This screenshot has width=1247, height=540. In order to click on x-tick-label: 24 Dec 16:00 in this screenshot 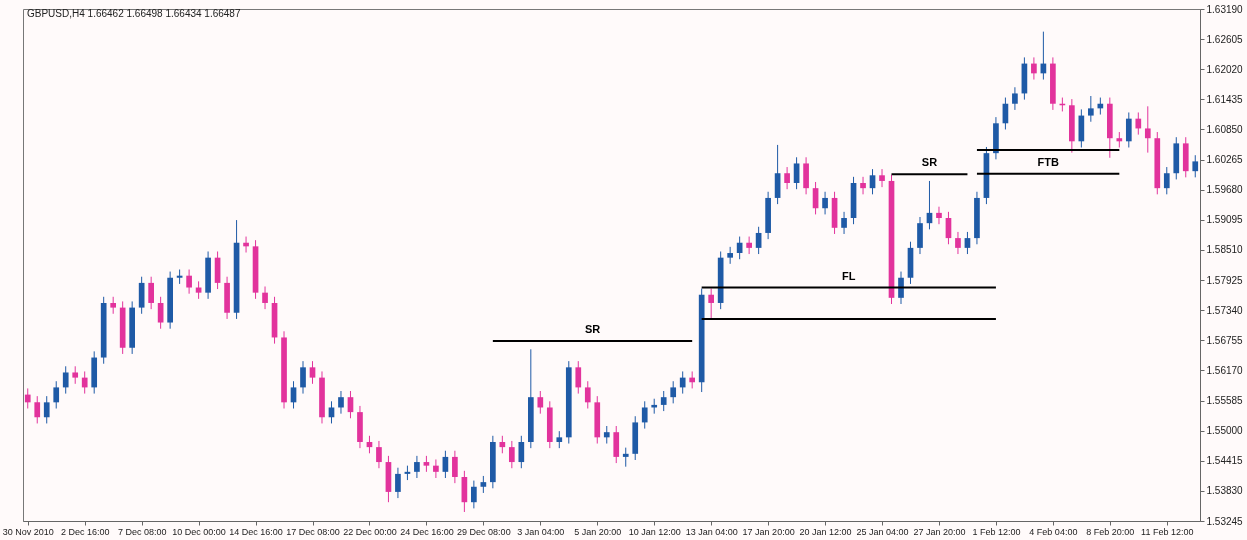, I will do `click(427, 531)`.